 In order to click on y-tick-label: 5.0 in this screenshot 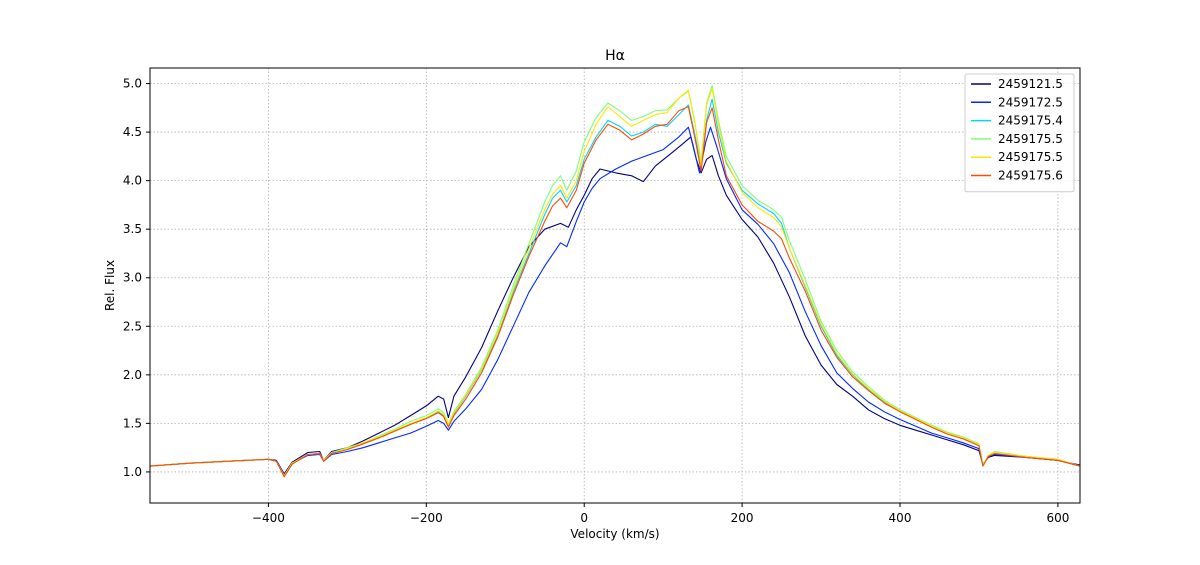, I will do `click(132, 84)`.